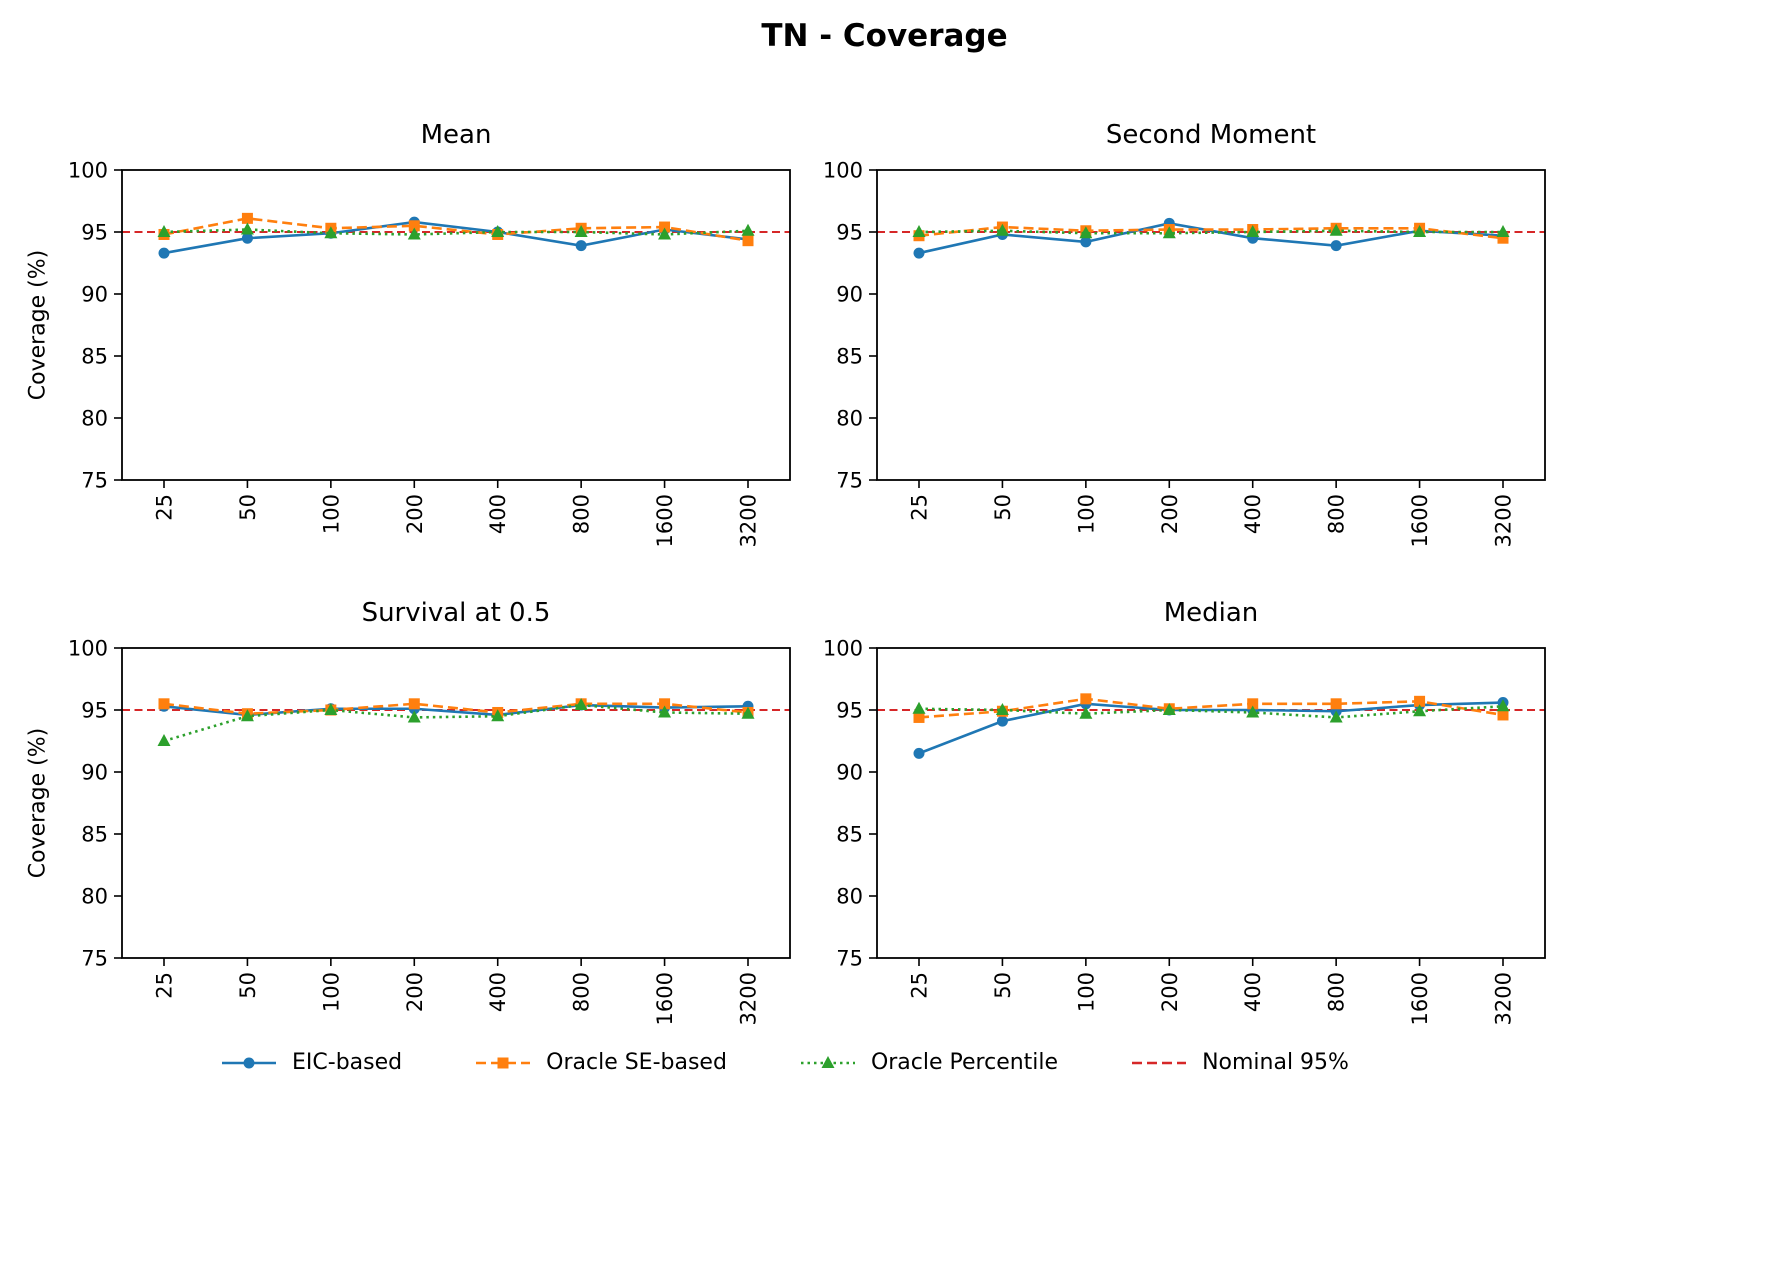  Describe the element at coordinates (429, 831) in the screenshot. I see `chart-survival-at-0-5: 75 80 85 90 95 100 25 50 100 200 400 800 1600 3200` at that location.